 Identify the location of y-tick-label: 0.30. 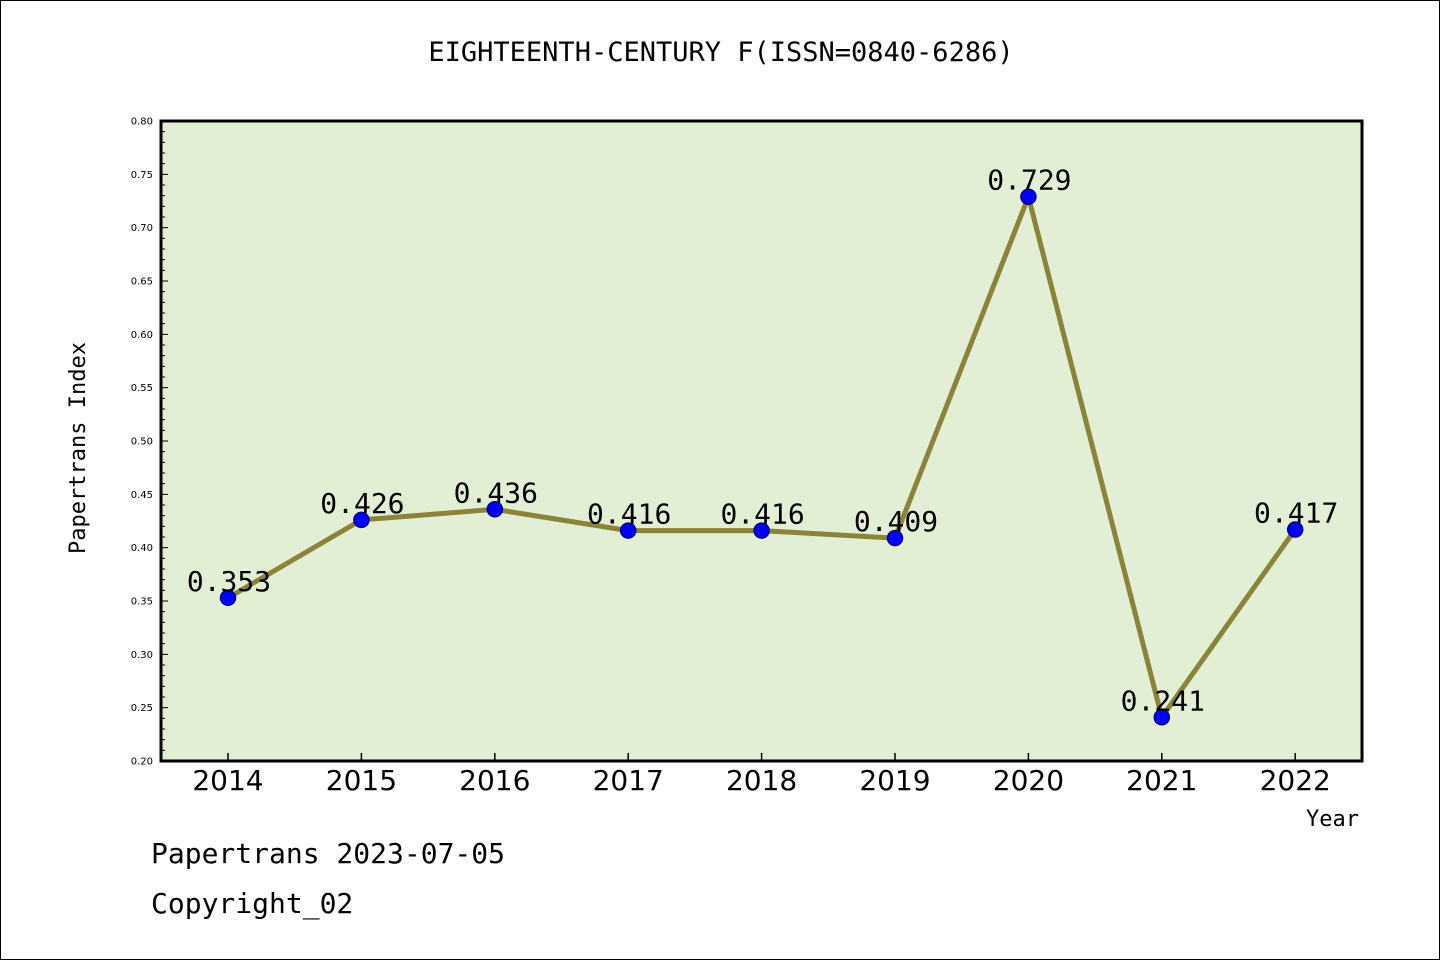
(142, 655).